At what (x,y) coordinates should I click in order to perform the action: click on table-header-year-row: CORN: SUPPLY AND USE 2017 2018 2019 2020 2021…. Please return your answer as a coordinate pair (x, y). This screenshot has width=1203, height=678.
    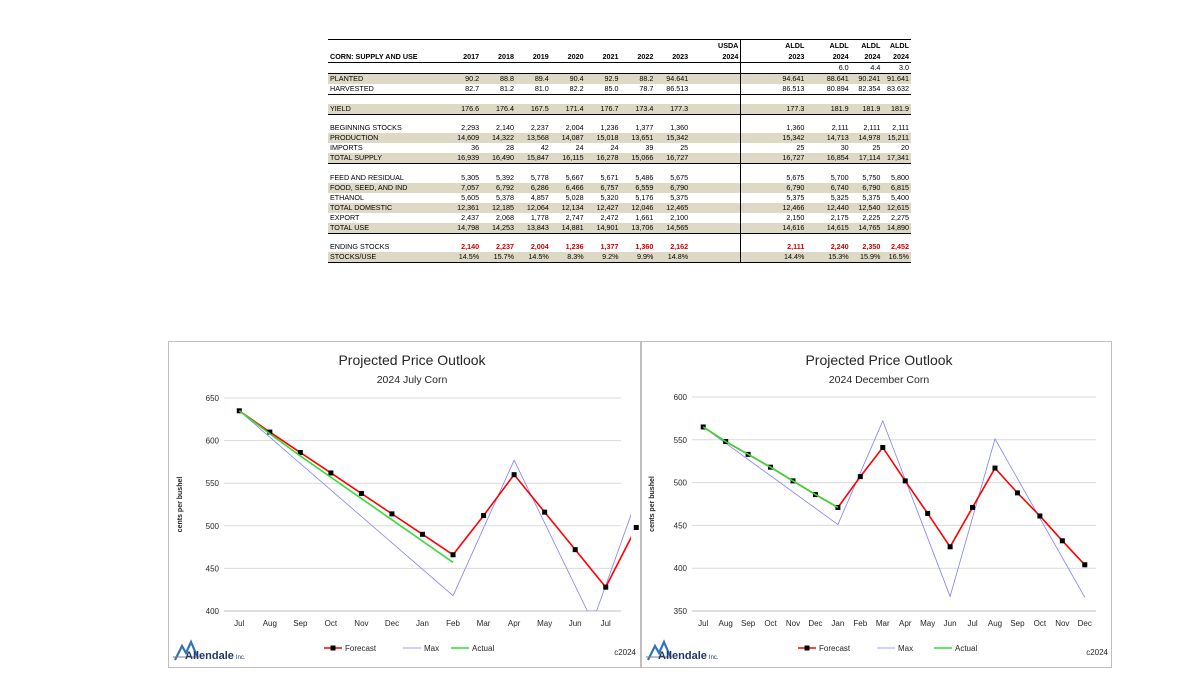
    Looking at the image, I should click on (619, 57).